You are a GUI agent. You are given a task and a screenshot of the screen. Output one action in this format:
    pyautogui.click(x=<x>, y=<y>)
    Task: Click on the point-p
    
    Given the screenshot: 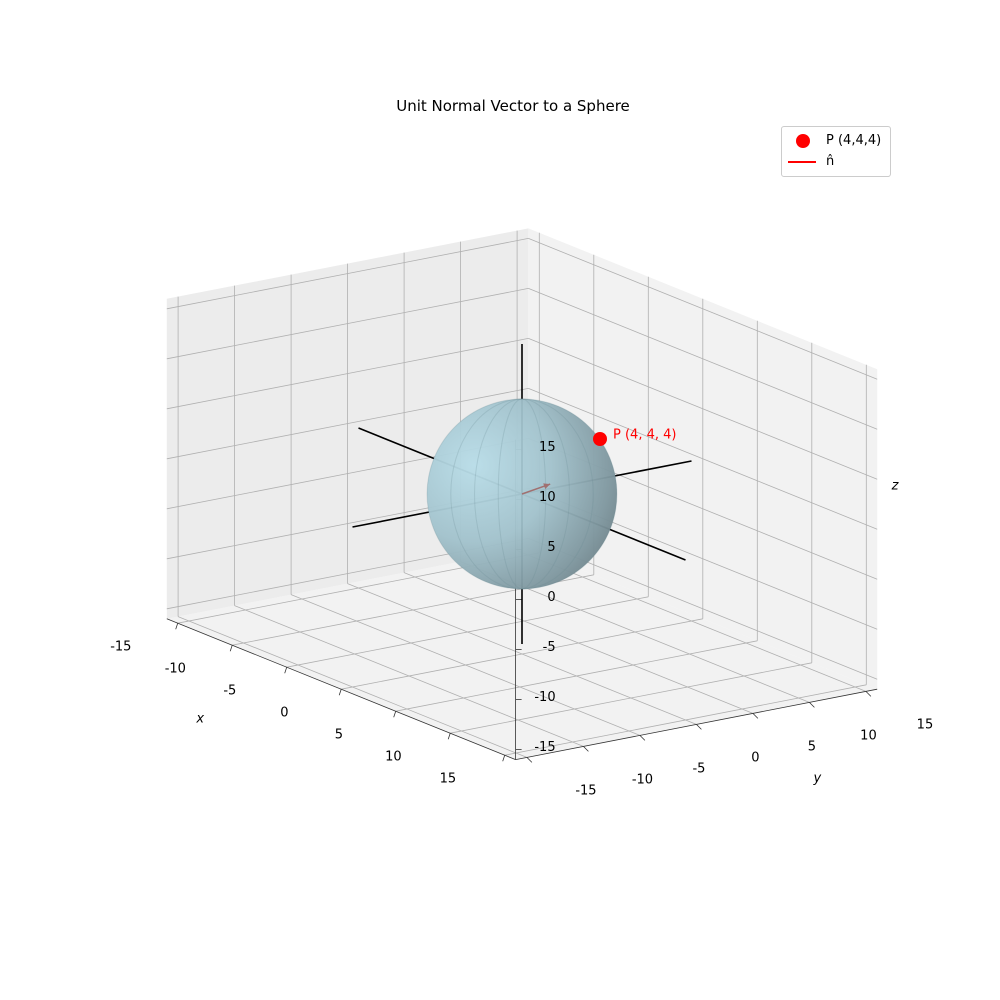 What is the action you would take?
    pyautogui.click(x=600, y=439)
    